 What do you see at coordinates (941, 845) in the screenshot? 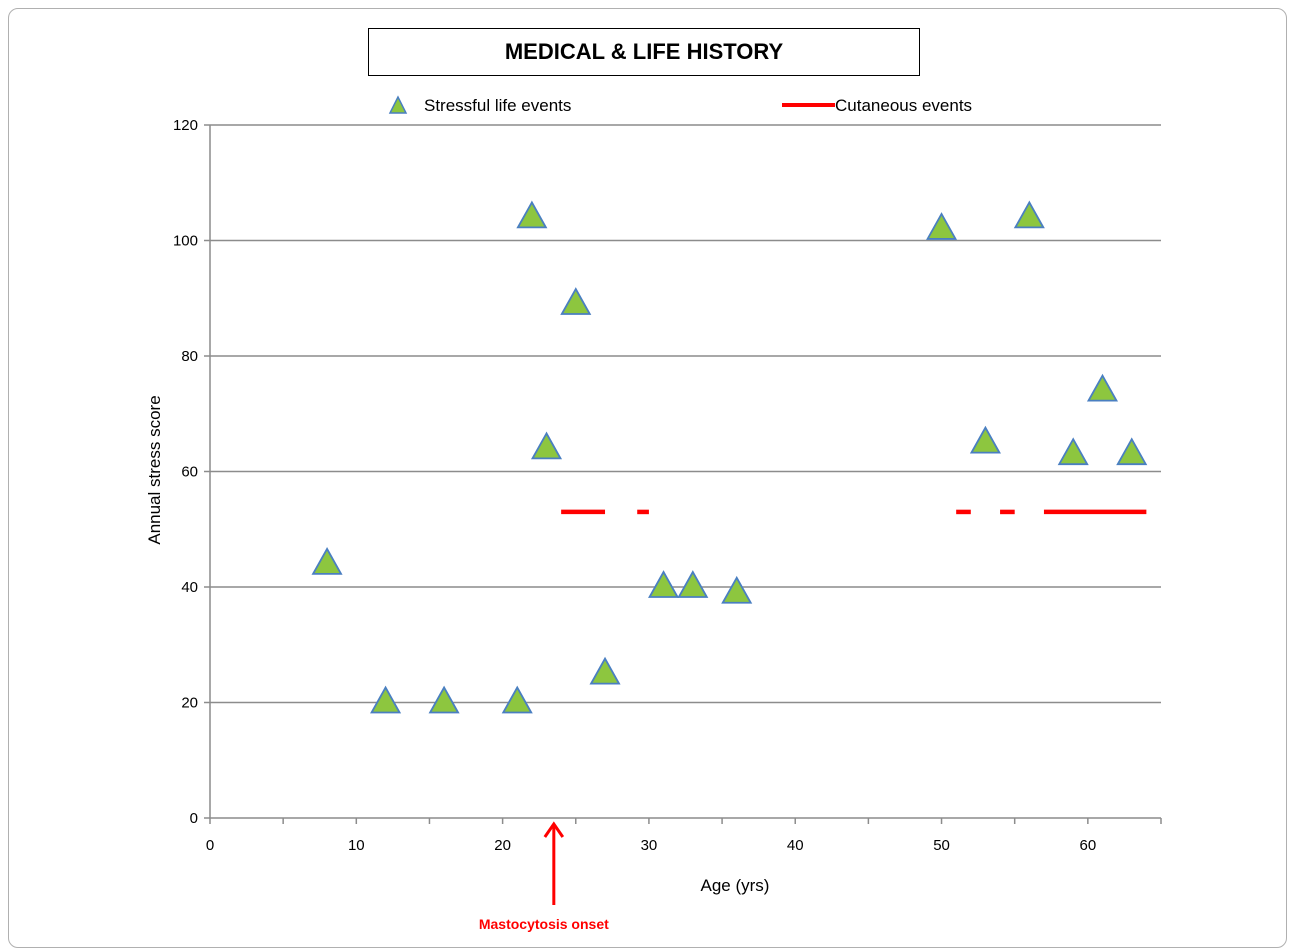
I see `x-tick-label: 50` at bounding box center [941, 845].